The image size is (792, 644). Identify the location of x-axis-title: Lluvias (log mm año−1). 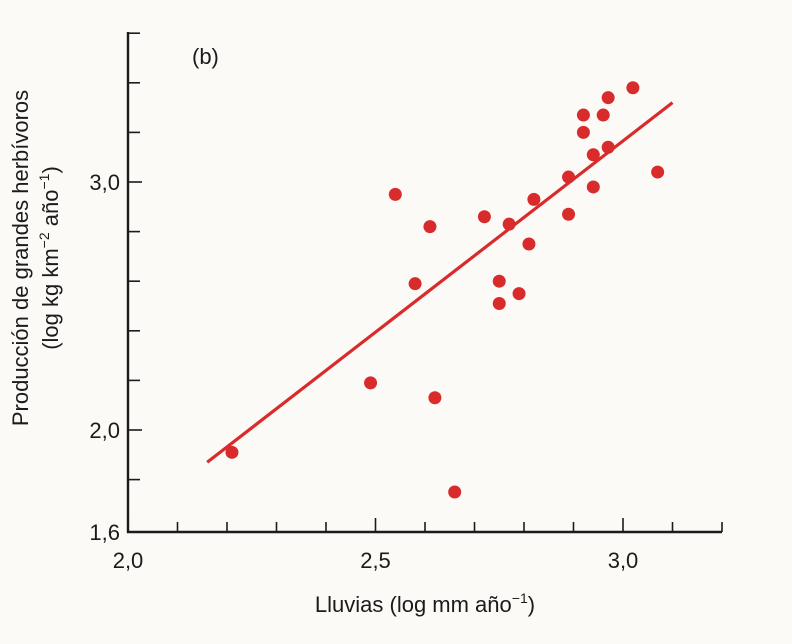
(425, 603).